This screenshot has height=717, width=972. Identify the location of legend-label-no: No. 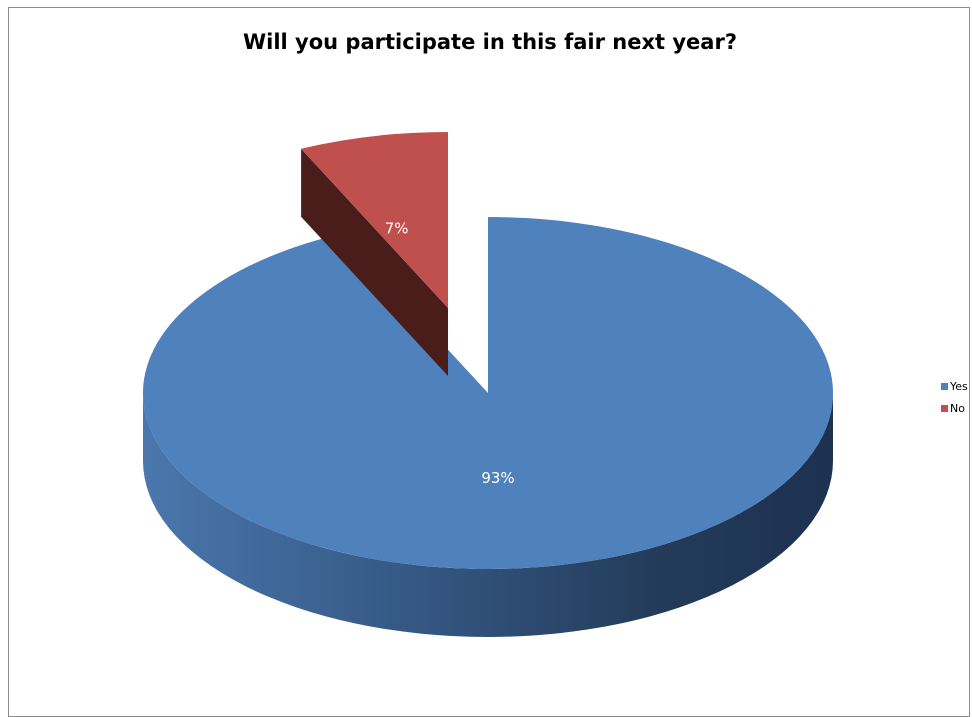
(957, 408).